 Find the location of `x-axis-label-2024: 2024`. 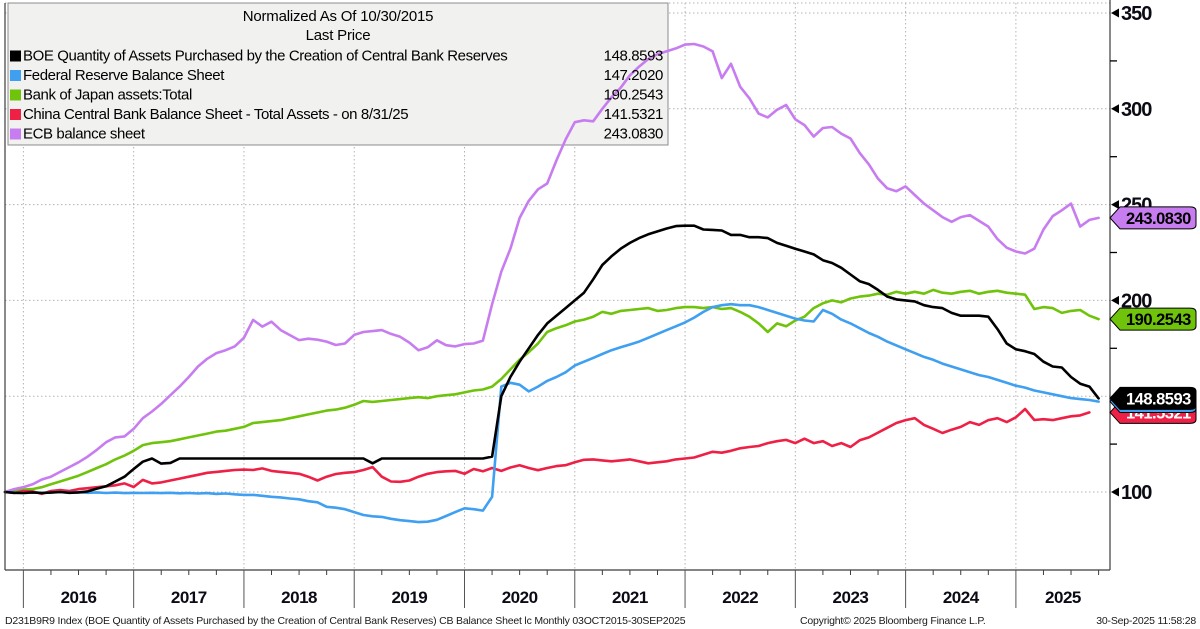

x-axis-label-2024: 2024 is located at coordinates (961, 597).